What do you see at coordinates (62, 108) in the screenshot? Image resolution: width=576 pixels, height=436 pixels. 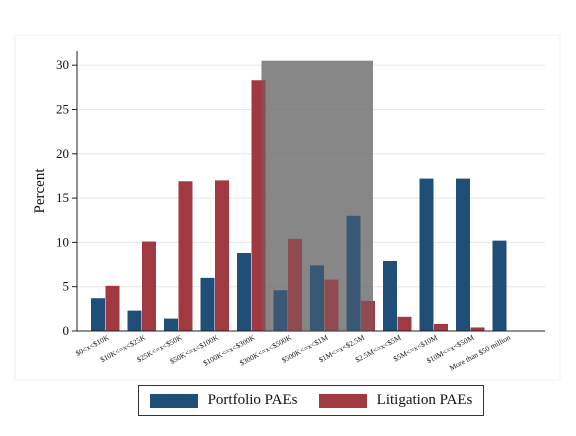 I see `y-tick-label: 25` at bounding box center [62, 108].